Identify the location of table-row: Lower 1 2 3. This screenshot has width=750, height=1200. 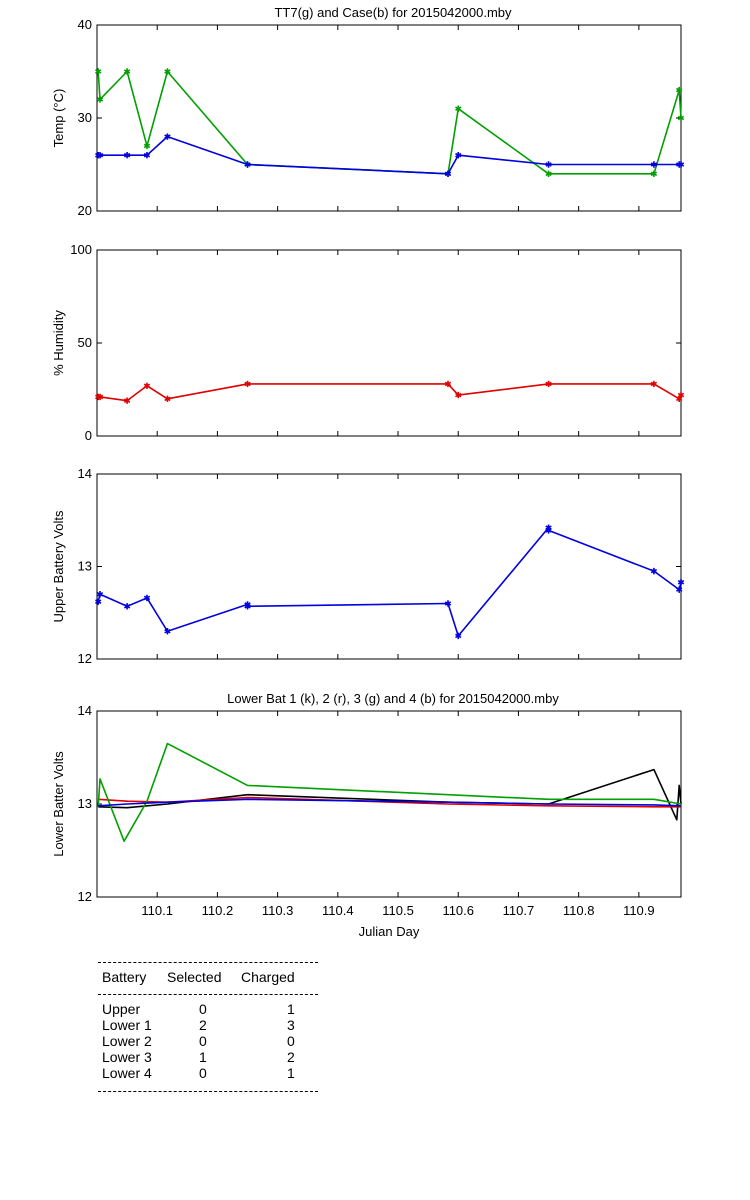
(208, 1025).